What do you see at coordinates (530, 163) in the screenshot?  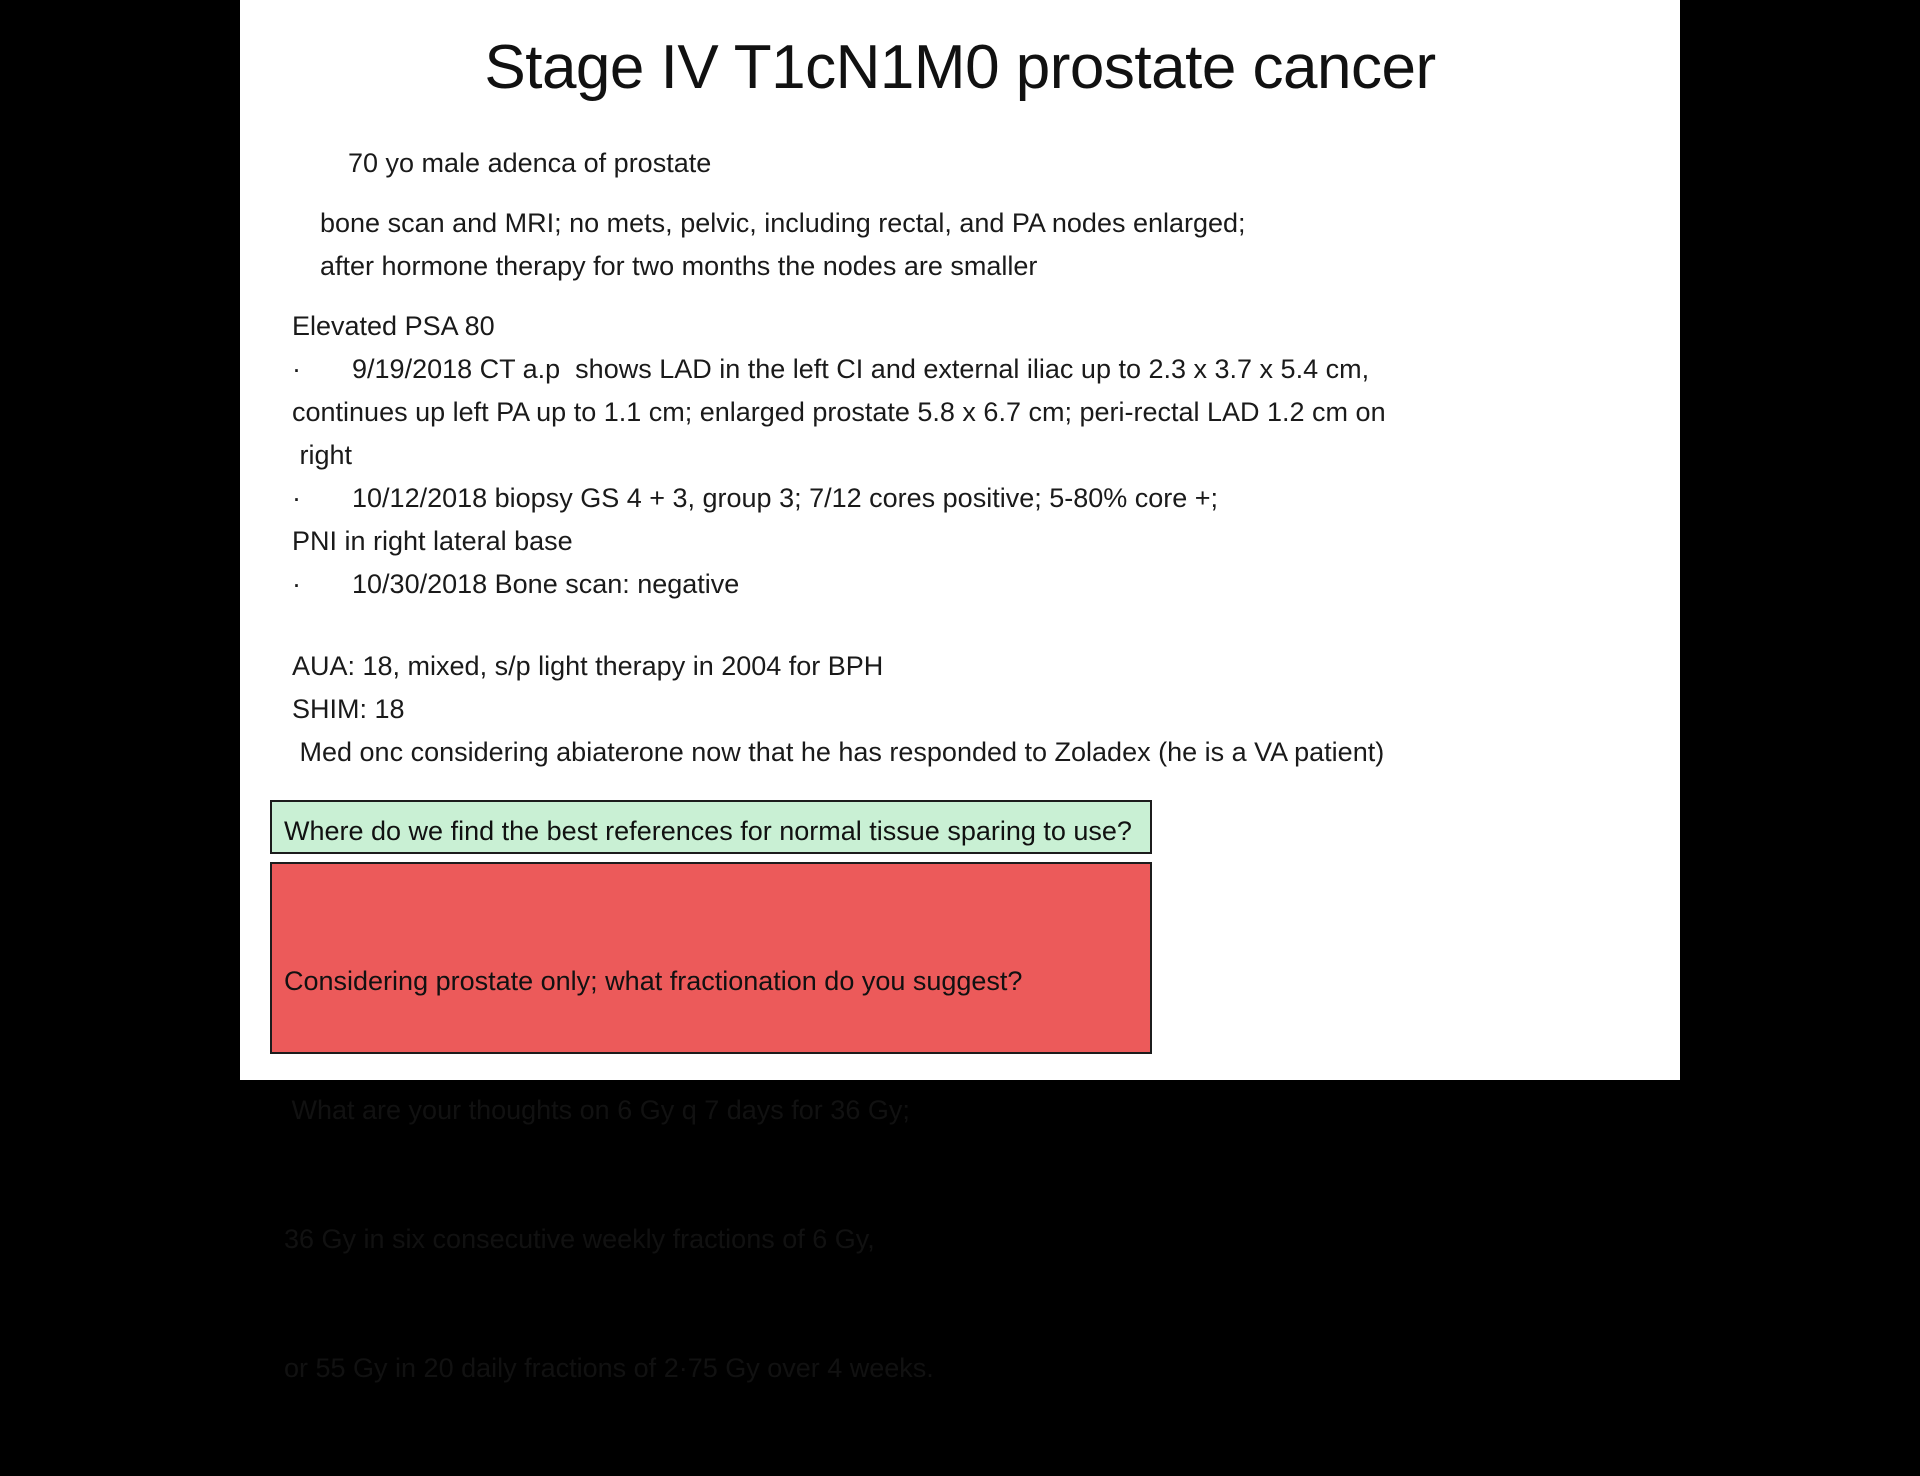 I see `patient-age-line: 70 yo male adenca of prostate` at bounding box center [530, 163].